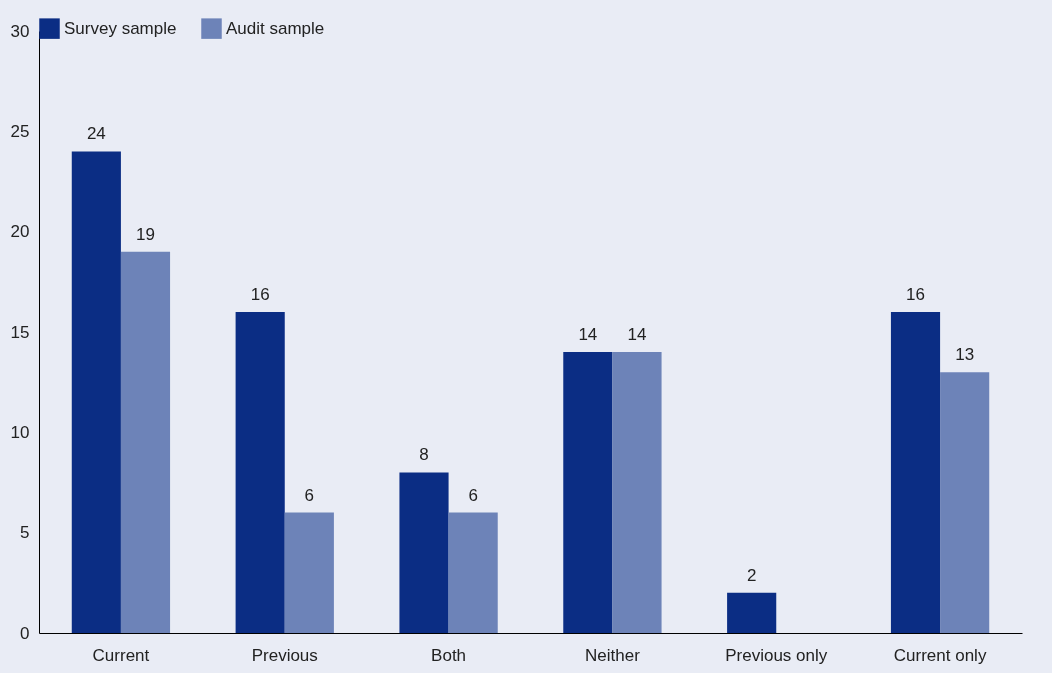  I want to click on data-label: 24, so click(96, 134).